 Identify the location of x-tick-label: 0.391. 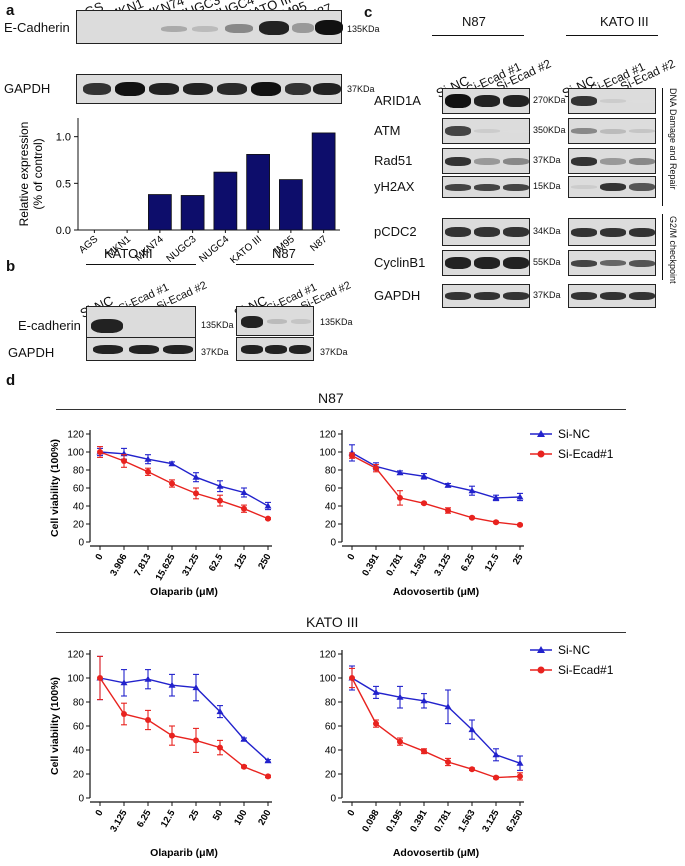
(419, 820).